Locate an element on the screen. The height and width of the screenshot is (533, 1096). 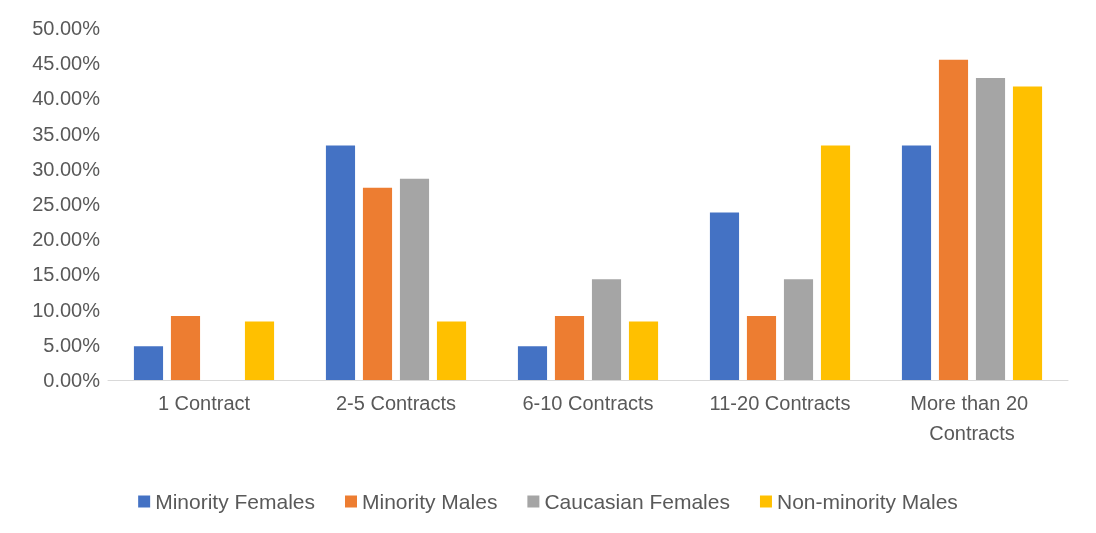
y-tick-label: 25.00% is located at coordinates (66, 204).